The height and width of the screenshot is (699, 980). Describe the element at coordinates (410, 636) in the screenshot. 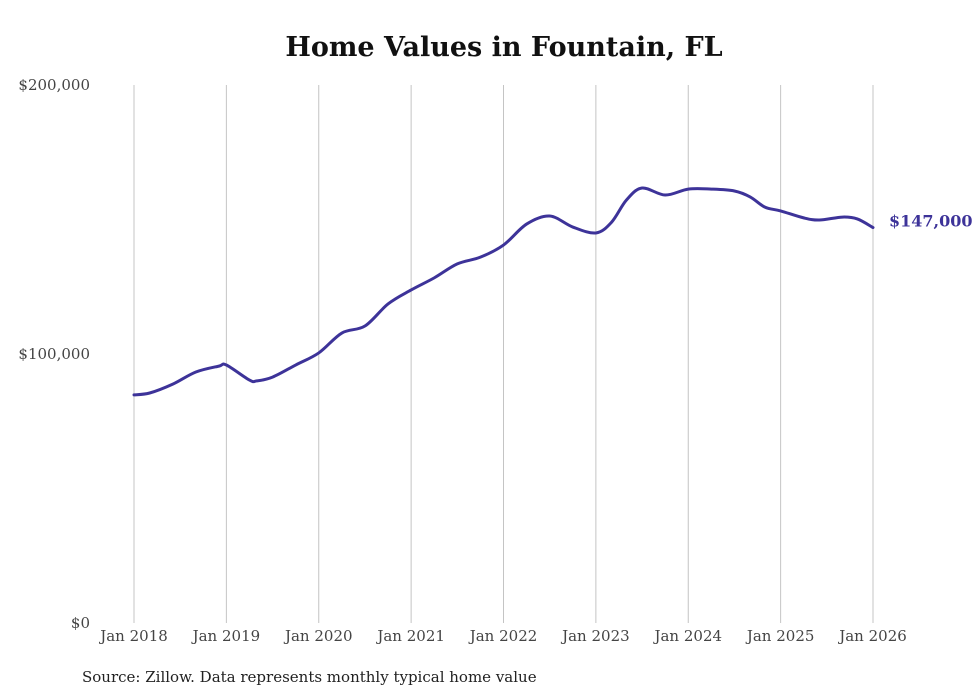

I see `x-tick-label: Jan 2021` at that location.